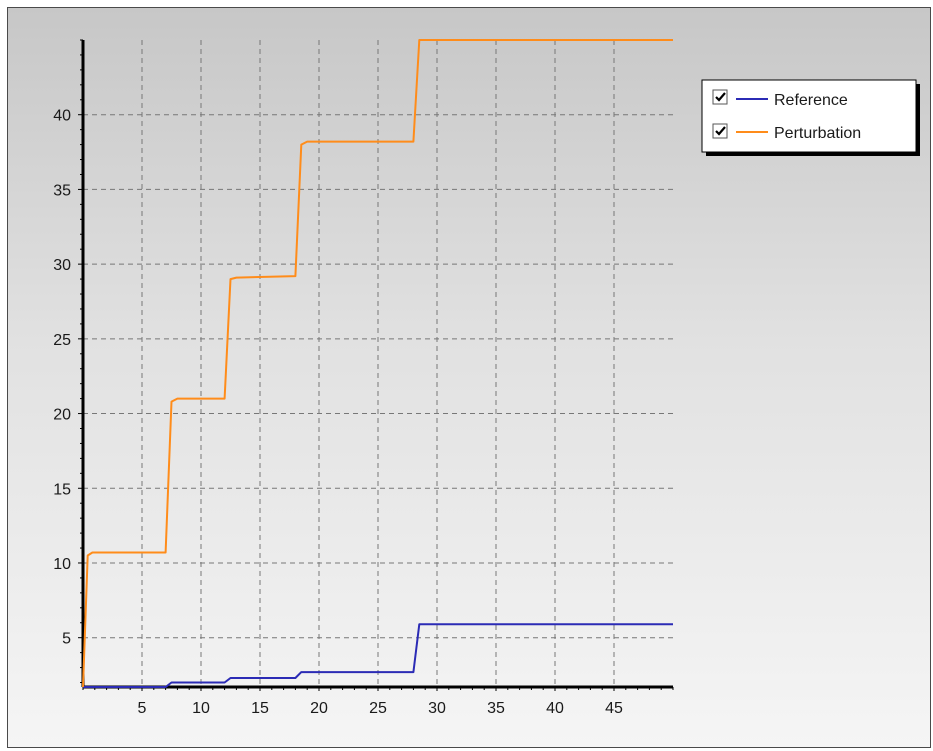 The image size is (933, 751). I want to click on y-tick-label: 35, so click(62, 190).